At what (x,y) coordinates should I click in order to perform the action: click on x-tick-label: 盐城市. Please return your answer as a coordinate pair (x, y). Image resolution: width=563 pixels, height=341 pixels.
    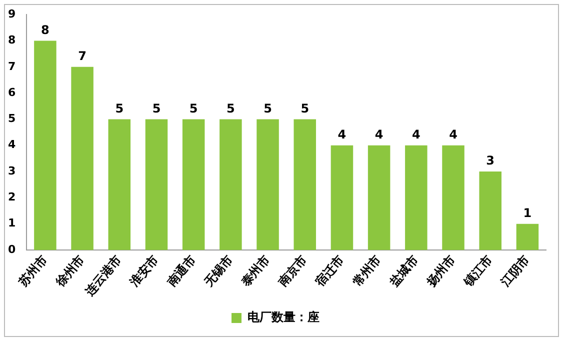
    Looking at the image, I should click on (403, 271).